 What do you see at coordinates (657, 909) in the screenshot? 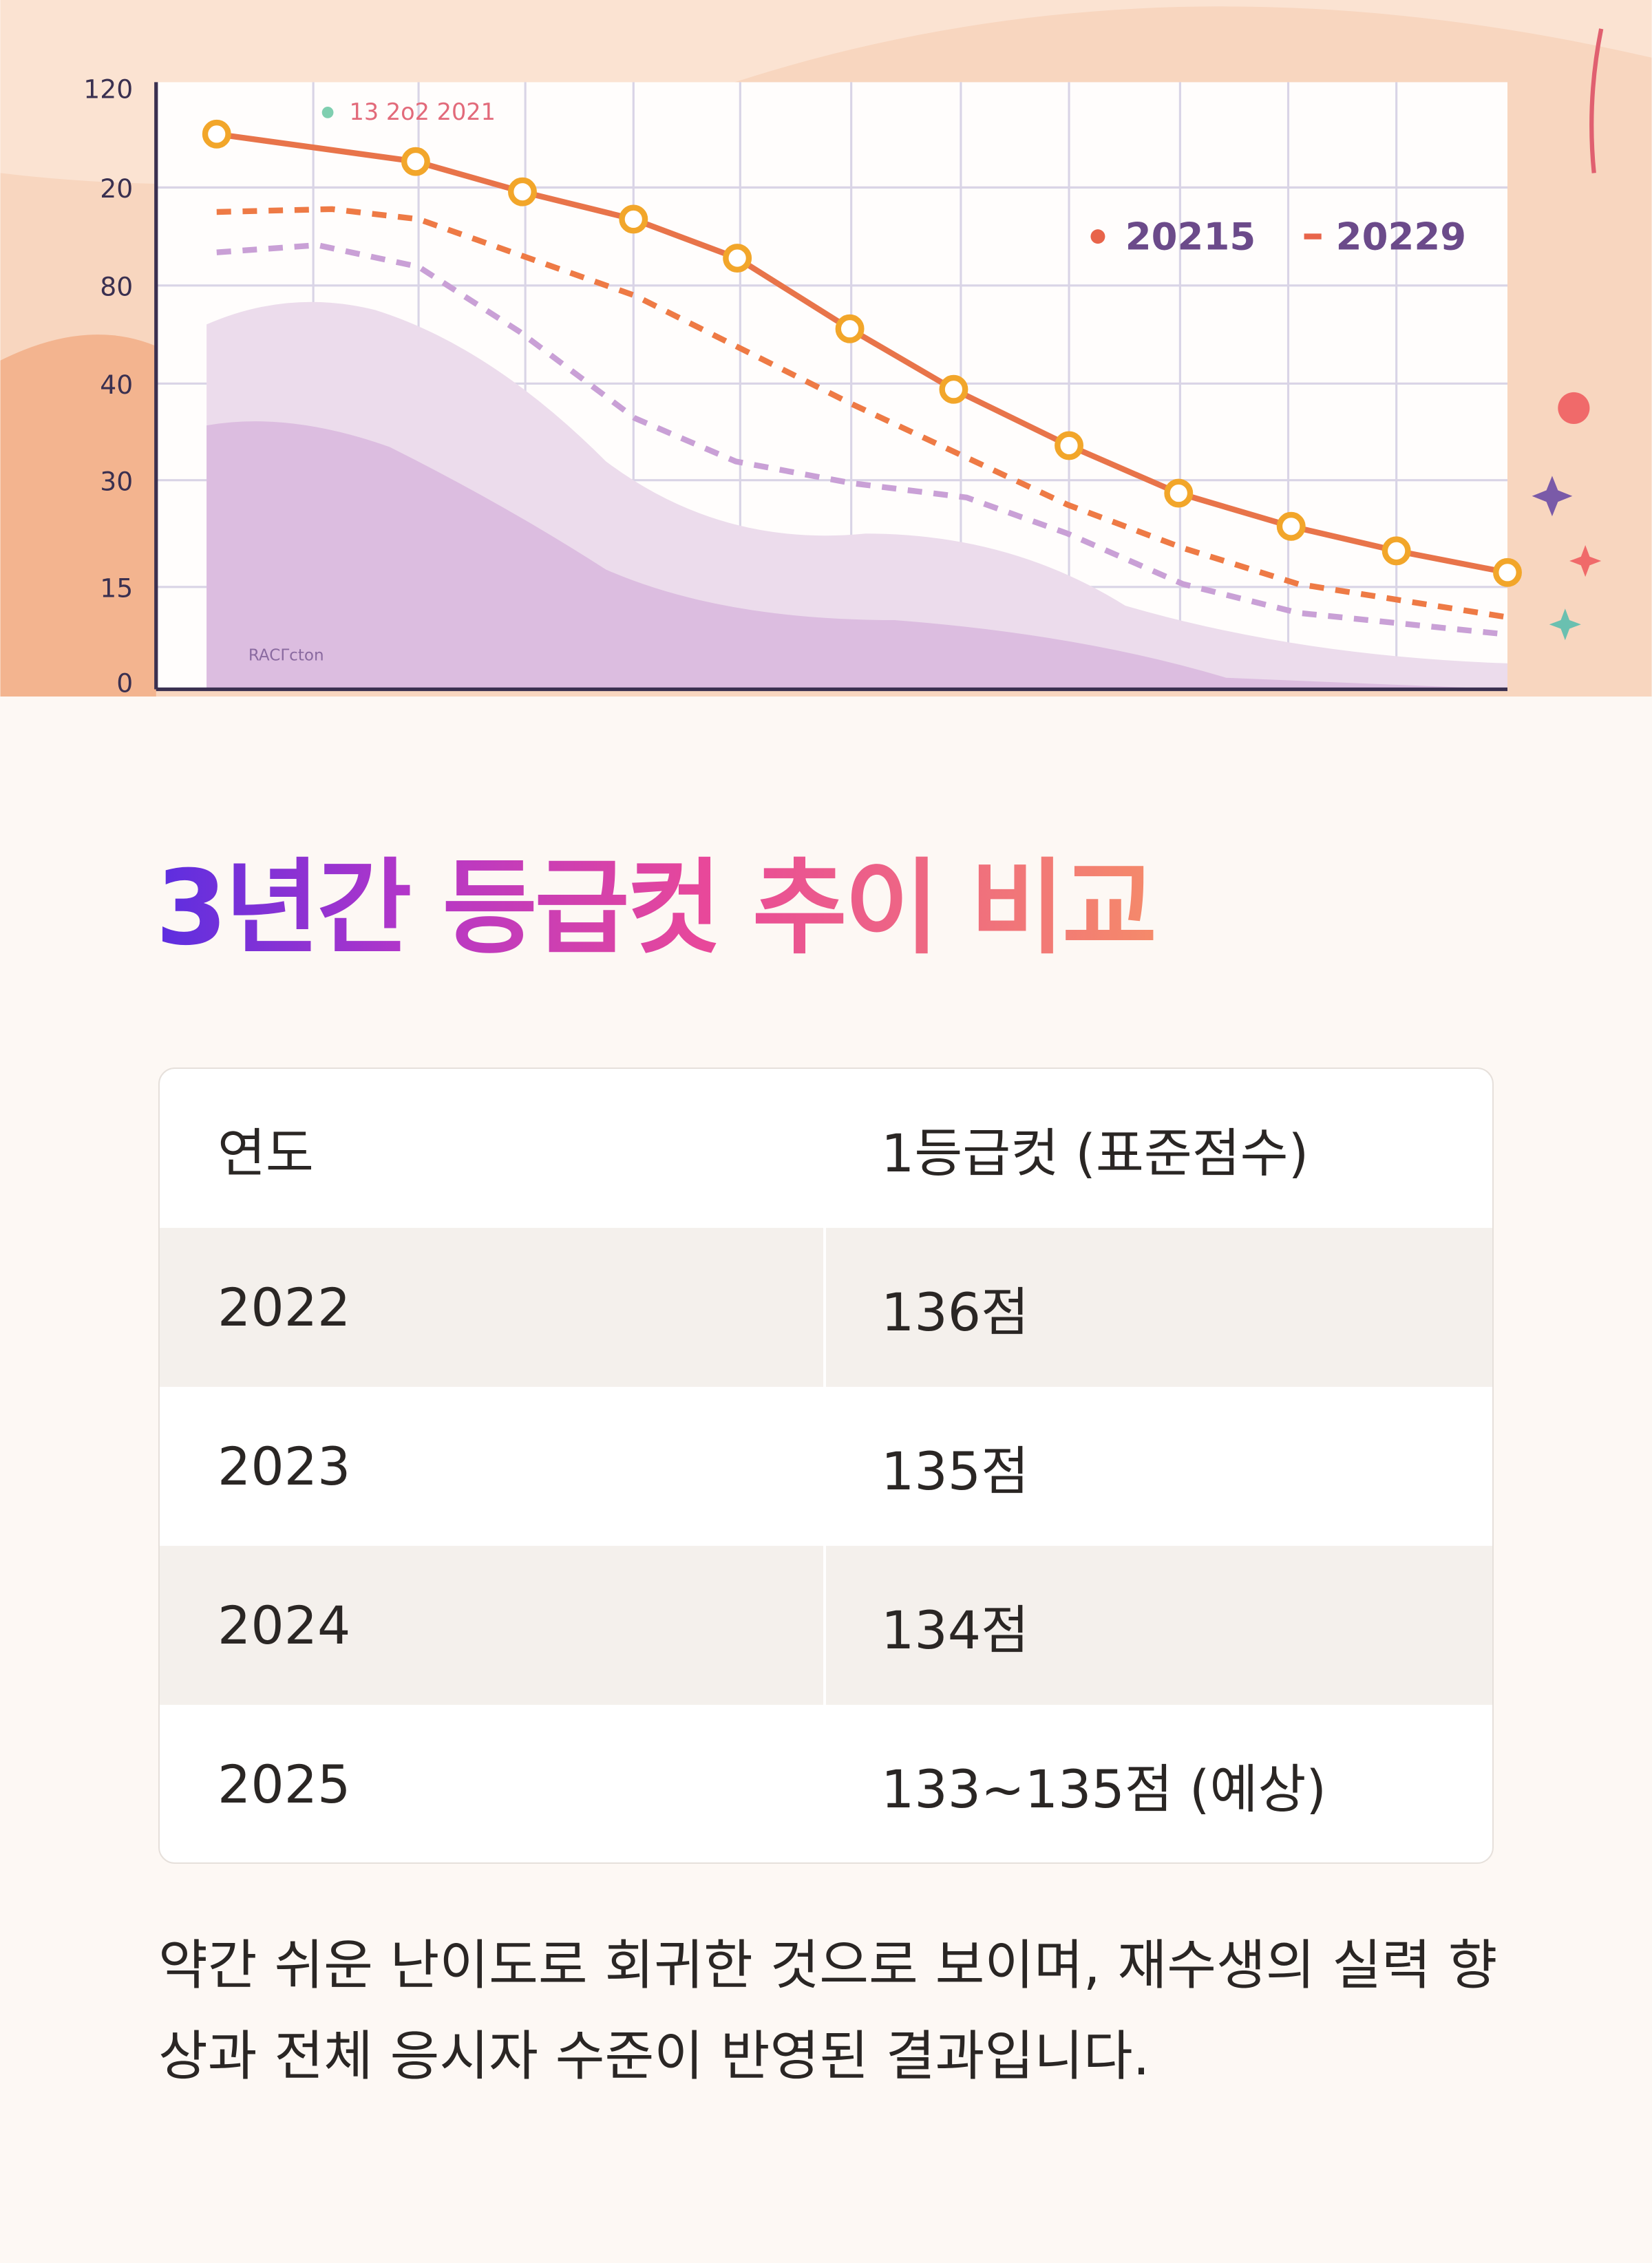
I see `heading: 3년간 등급컷 추이 비교` at bounding box center [657, 909].